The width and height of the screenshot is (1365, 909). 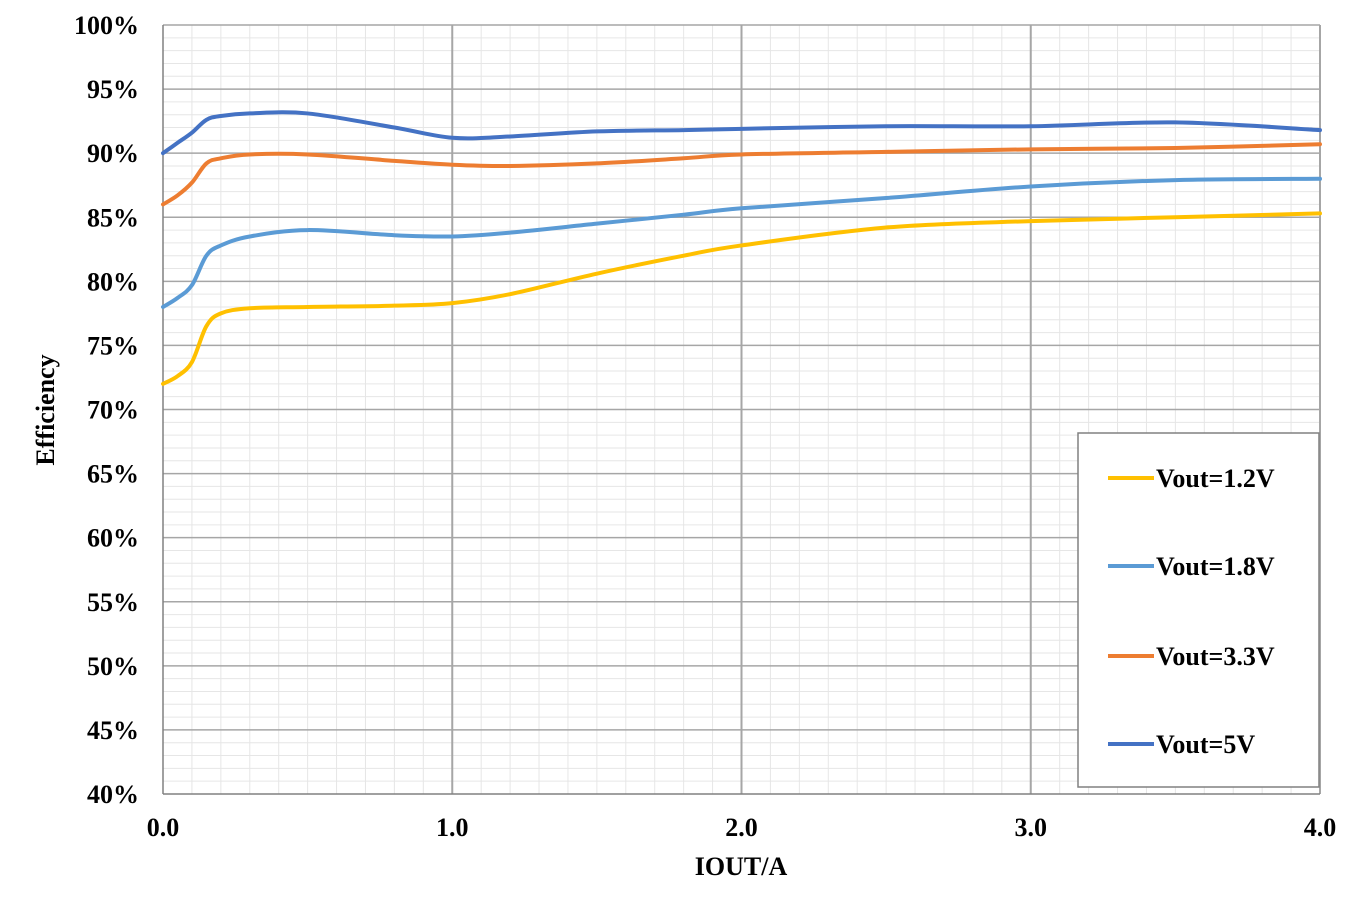 What do you see at coordinates (106, 25) in the screenshot?
I see `y-tick-label: 100%` at bounding box center [106, 25].